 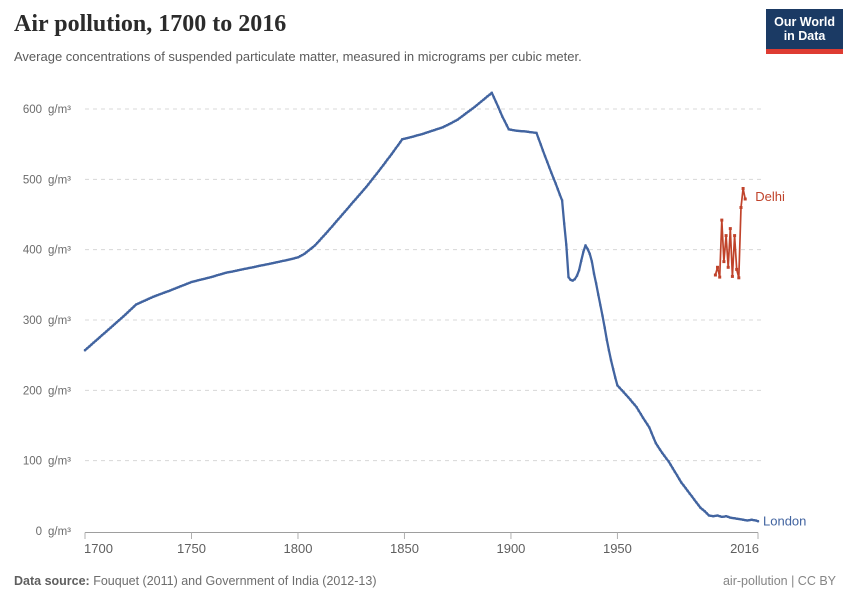 I want to click on logo-line-2: in Data, so click(x=804, y=36).